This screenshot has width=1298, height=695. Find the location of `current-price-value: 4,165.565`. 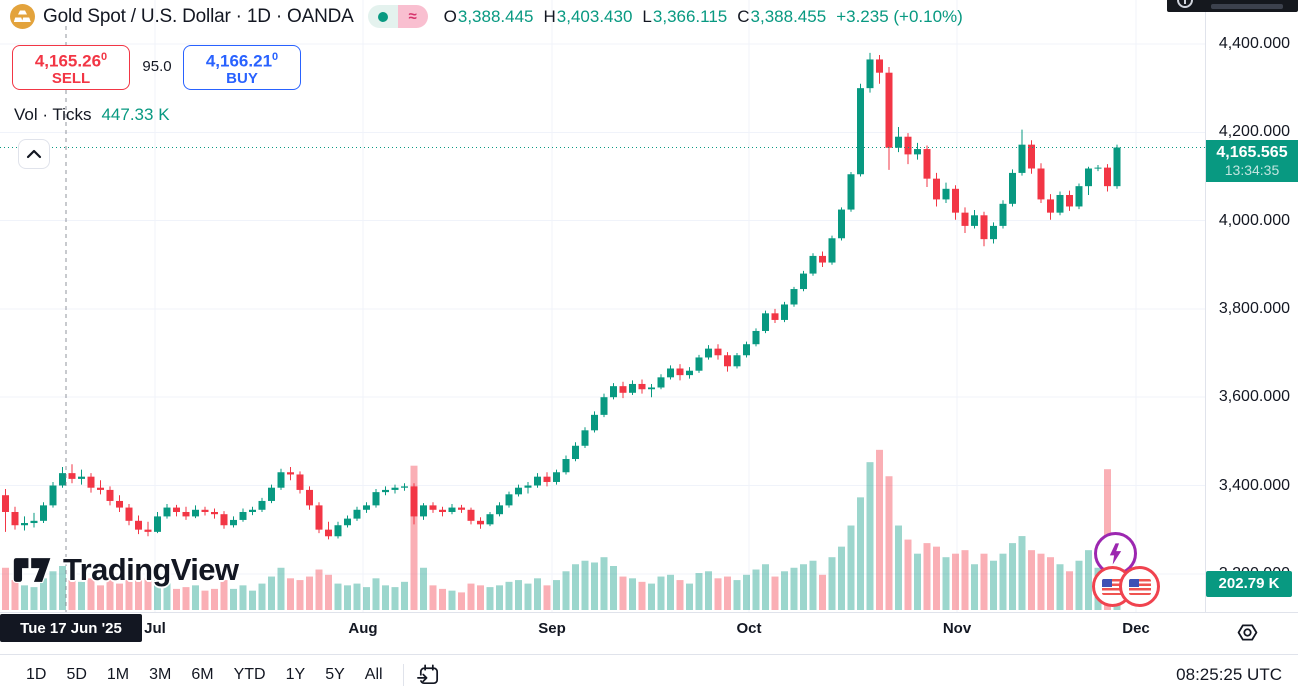

current-price-value: 4,165.565 is located at coordinates (1252, 152).